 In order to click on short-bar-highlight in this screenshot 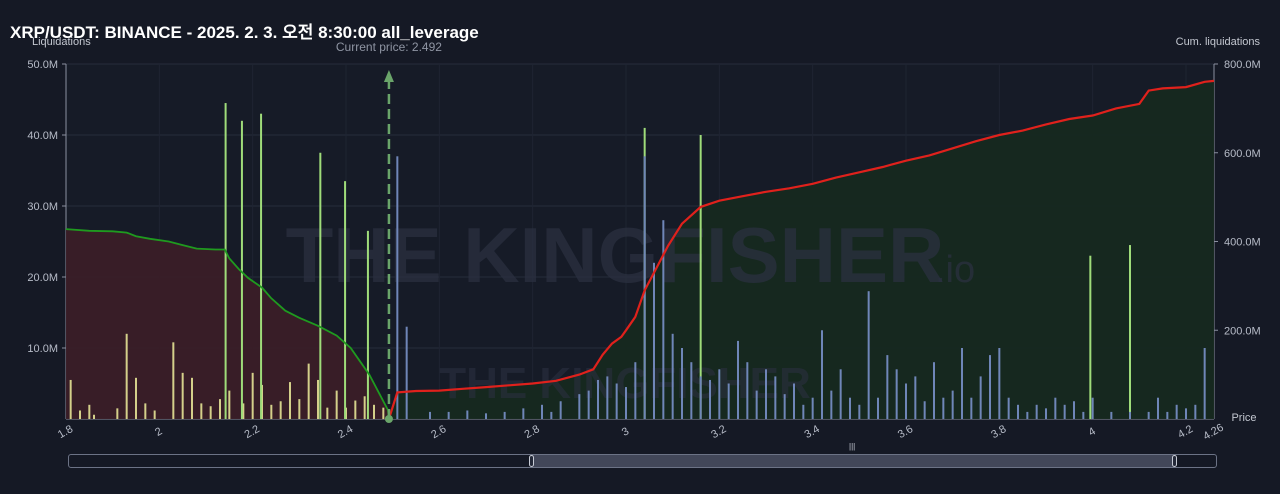, I will do `click(1090, 337)`.